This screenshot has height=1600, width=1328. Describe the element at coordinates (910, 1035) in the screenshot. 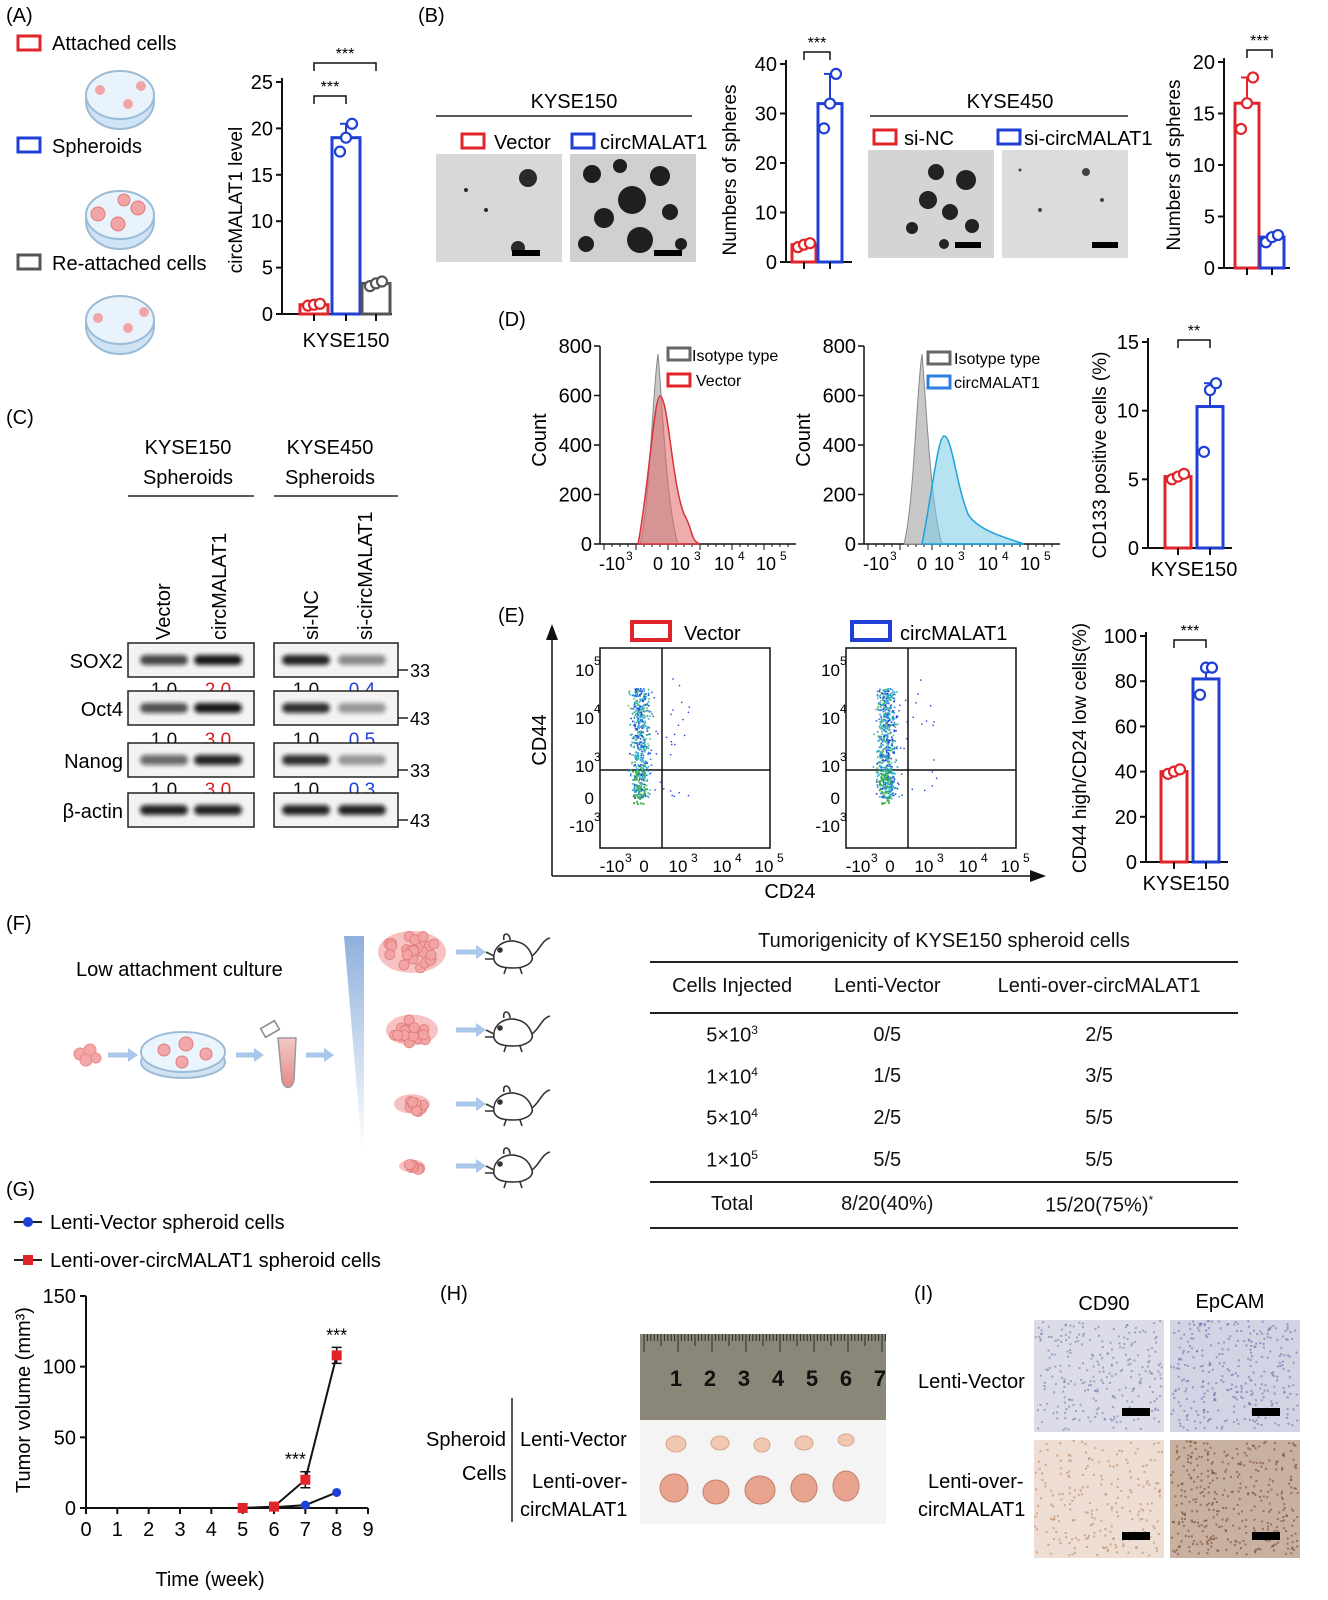

I see `table-row: 5×103 0/5 2/5` at that location.